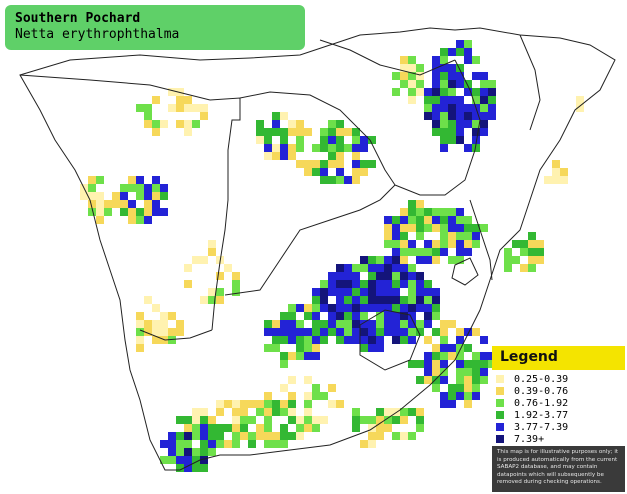 The height and width of the screenshot is (494, 627). I want to click on border-eswatini, so click(465, 271).